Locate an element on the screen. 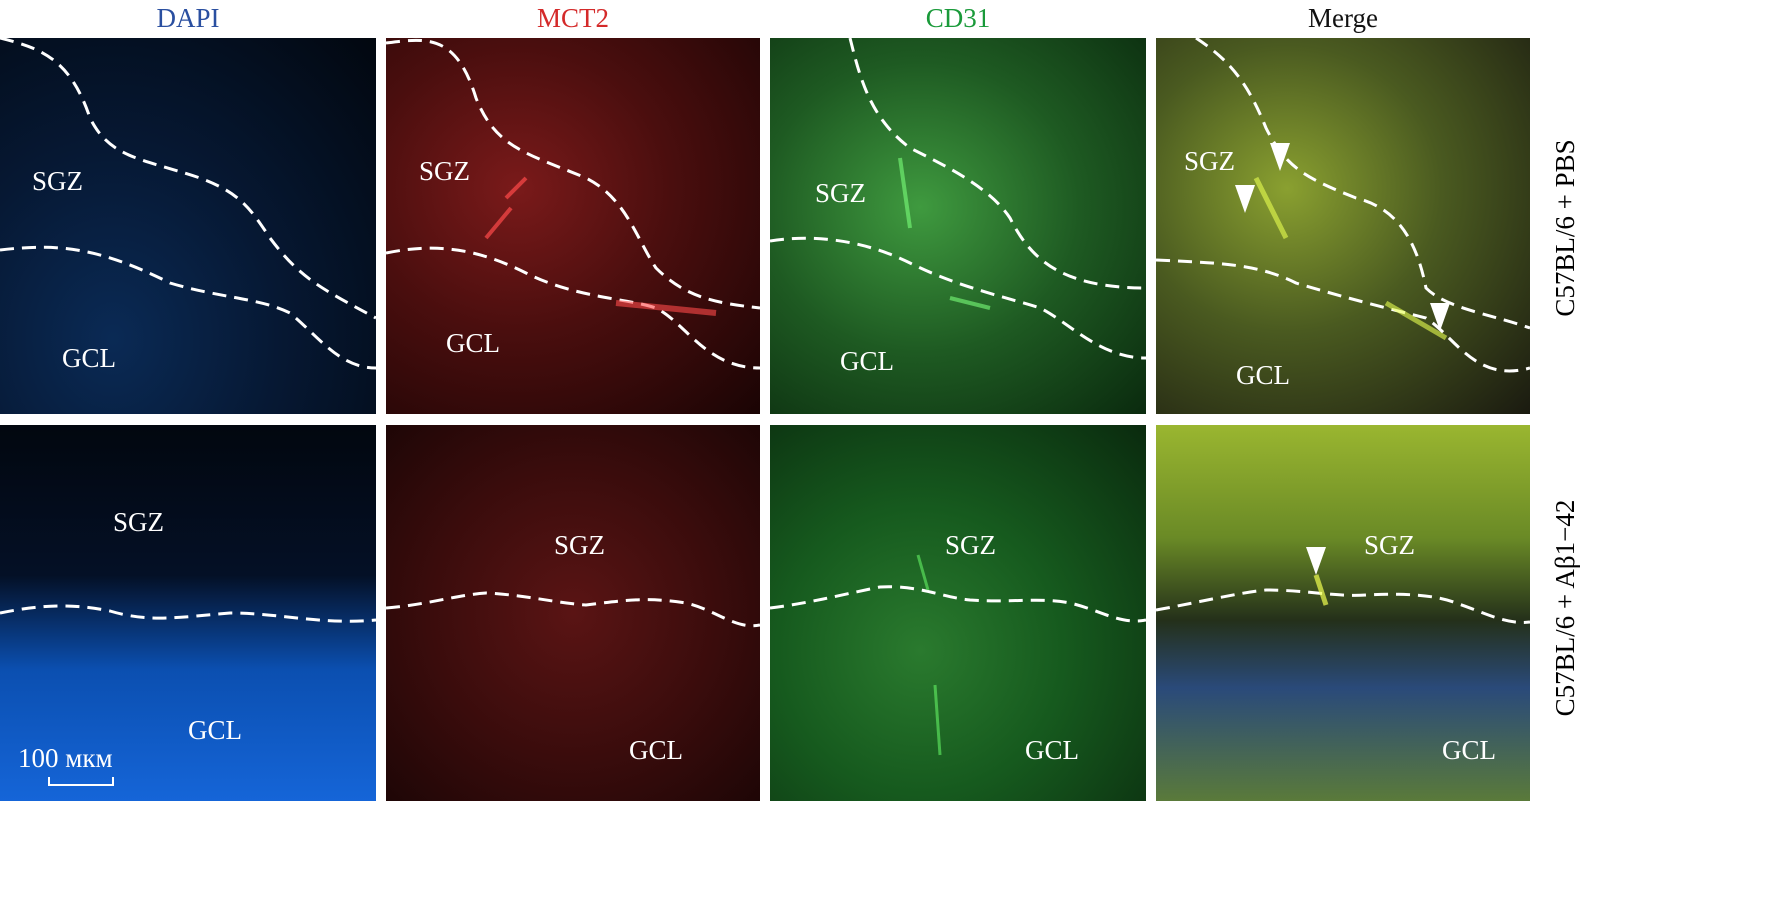 The image size is (1767, 901). column-header-mct2: MCT2 is located at coordinates (572, 18).